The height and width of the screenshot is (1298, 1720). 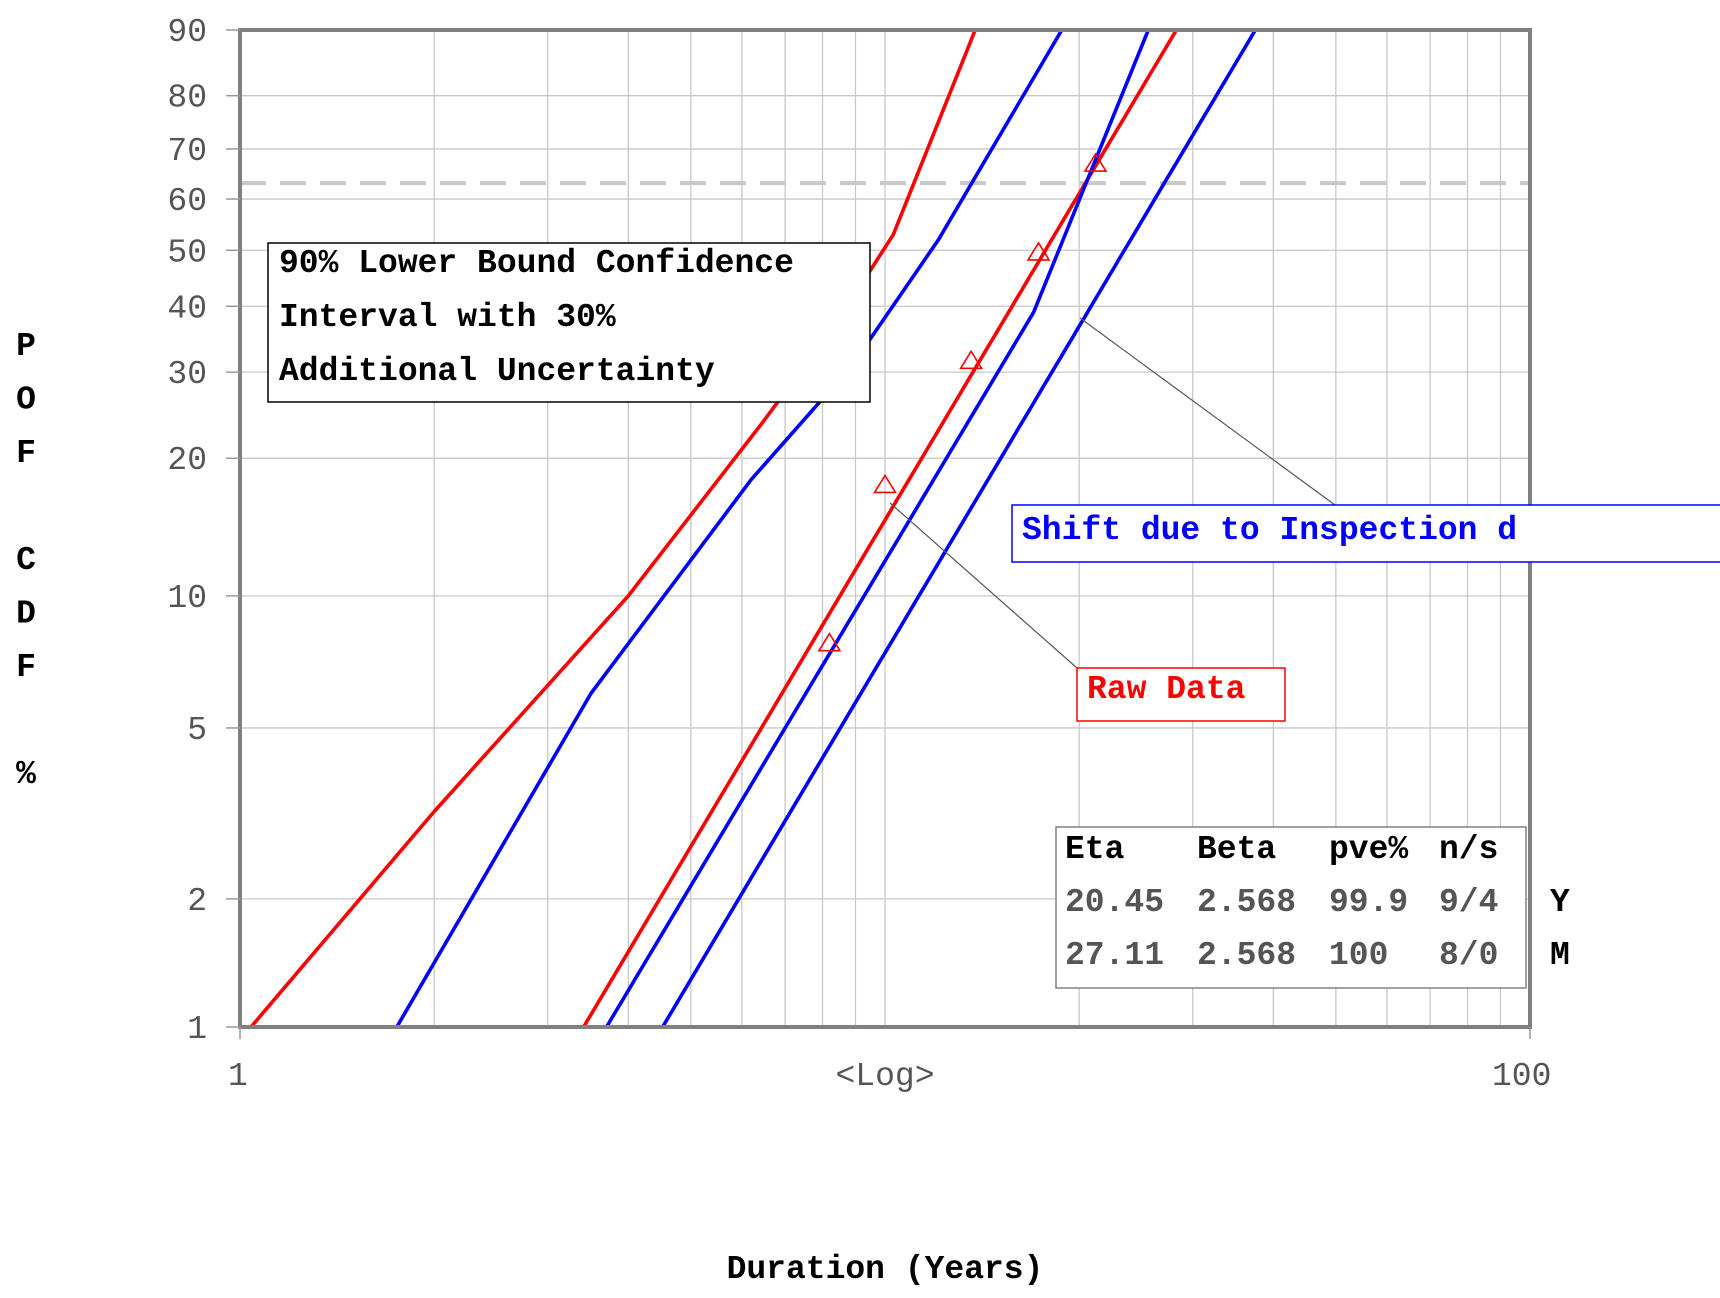 I want to click on x-tick-label: 1, so click(x=238, y=1076).